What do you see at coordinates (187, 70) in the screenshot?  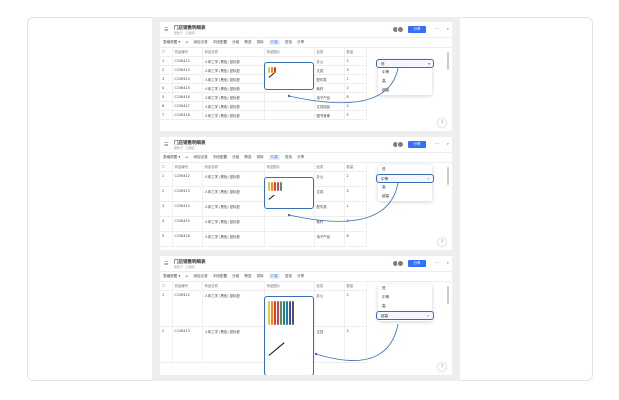 I see `table-cell: C156413` at bounding box center [187, 70].